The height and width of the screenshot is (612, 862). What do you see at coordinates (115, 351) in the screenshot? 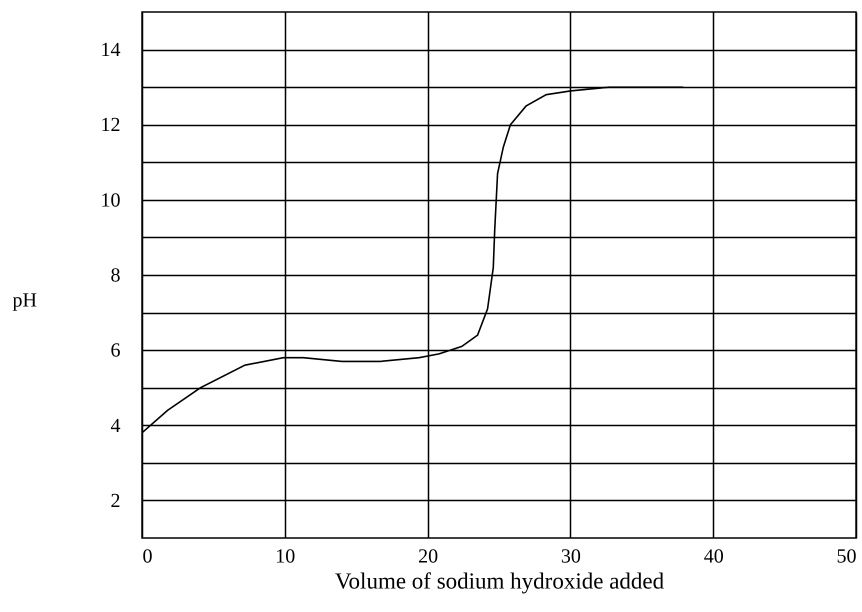
I see `y-tick-label: 6` at bounding box center [115, 351].